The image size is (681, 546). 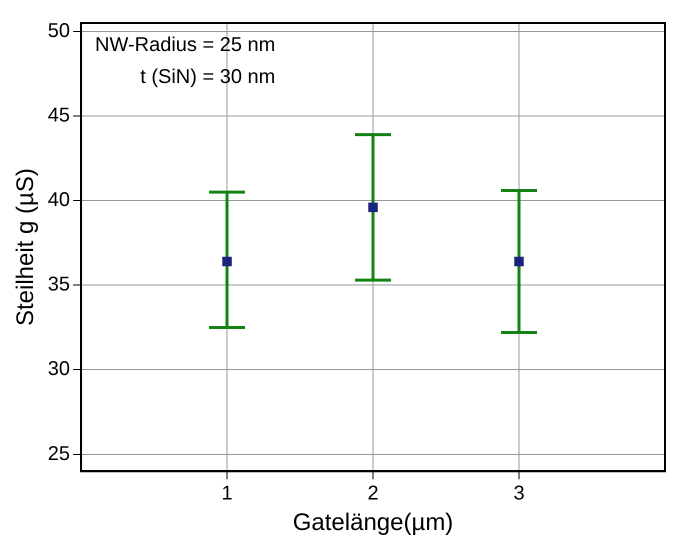 I want to click on y-tick-label: 35, so click(x=59, y=285).